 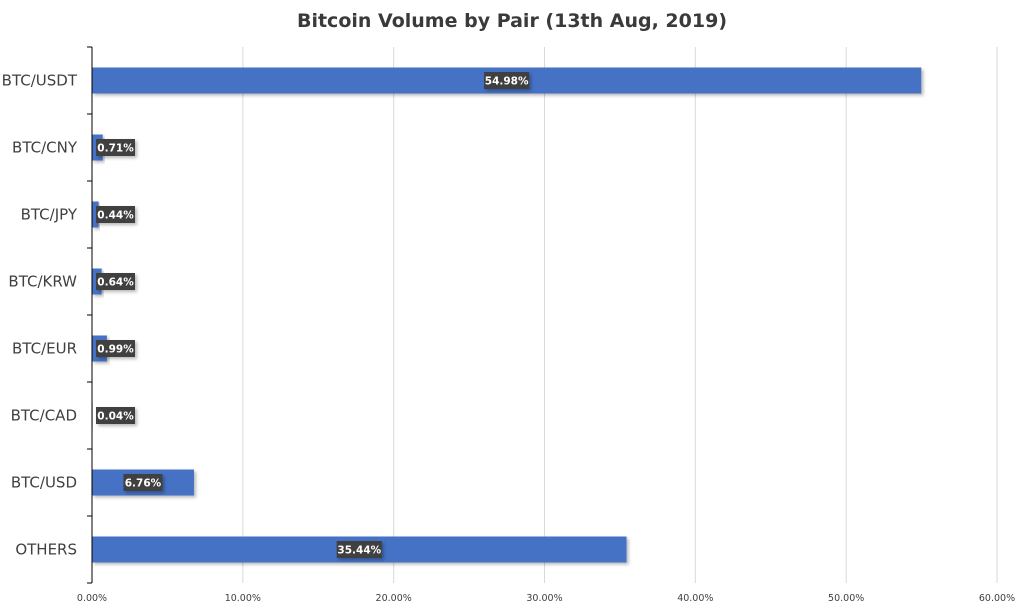 What do you see at coordinates (49, 215) in the screenshot?
I see `category-label: BTC/JPY` at bounding box center [49, 215].